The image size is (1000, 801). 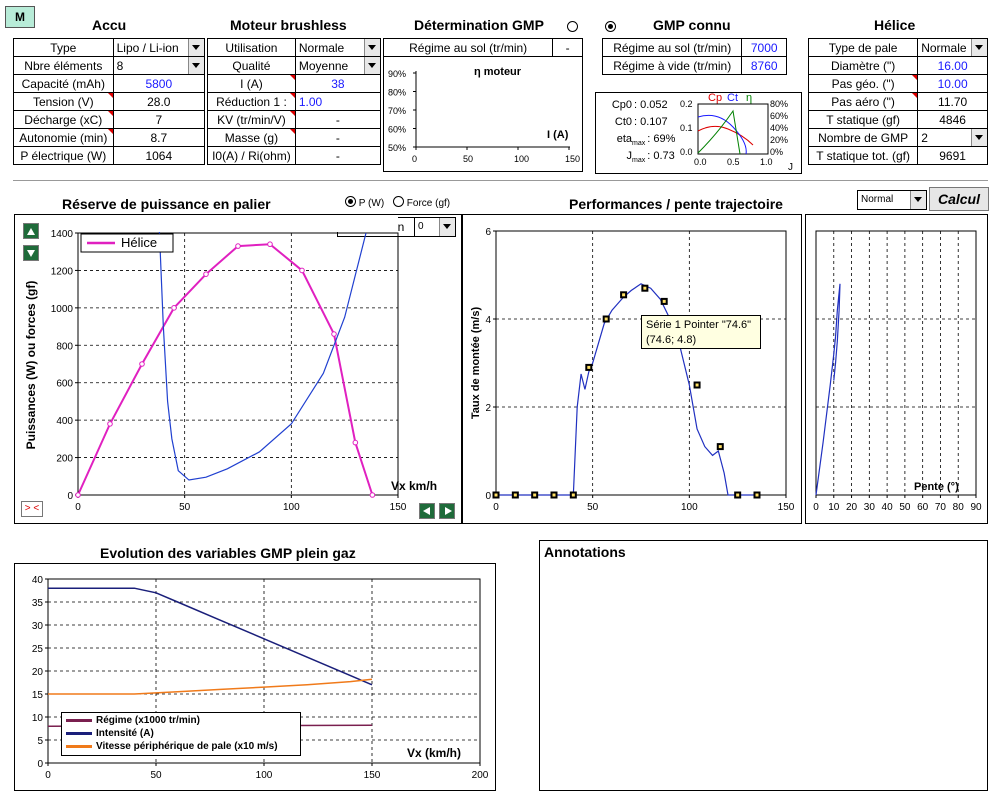 What do you see at coordinates (468, 47) in the screenshot?
I see `regime-sol-label: Régime au sol (tr/min)` at bounding box center [468, 47].